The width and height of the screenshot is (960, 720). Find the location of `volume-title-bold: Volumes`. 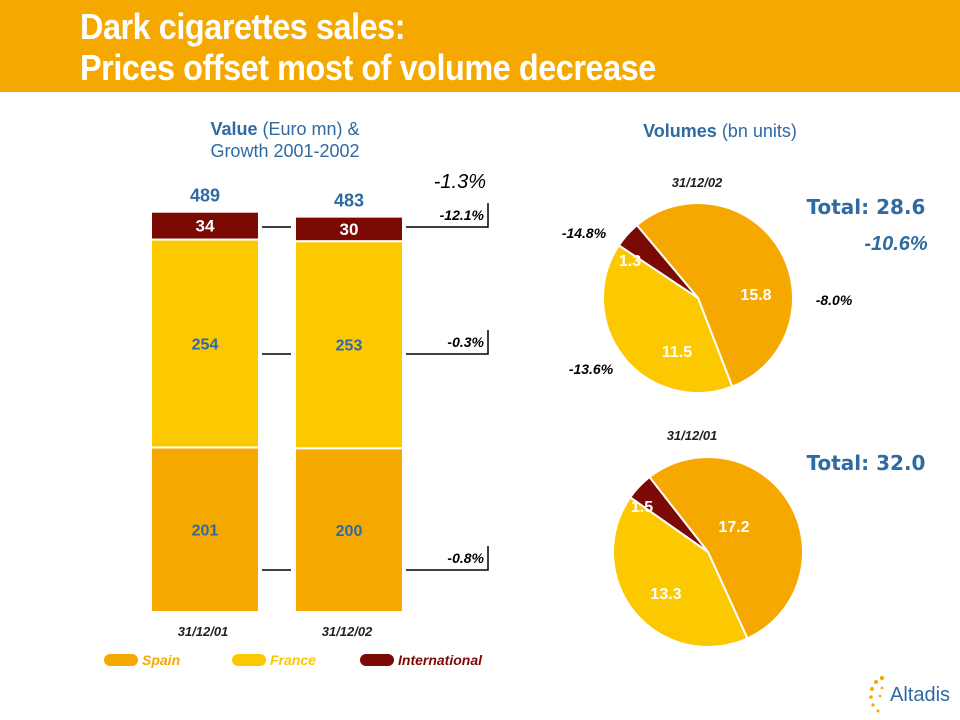

volume-title-bold: Volumes is located at coordinates (680, 131).